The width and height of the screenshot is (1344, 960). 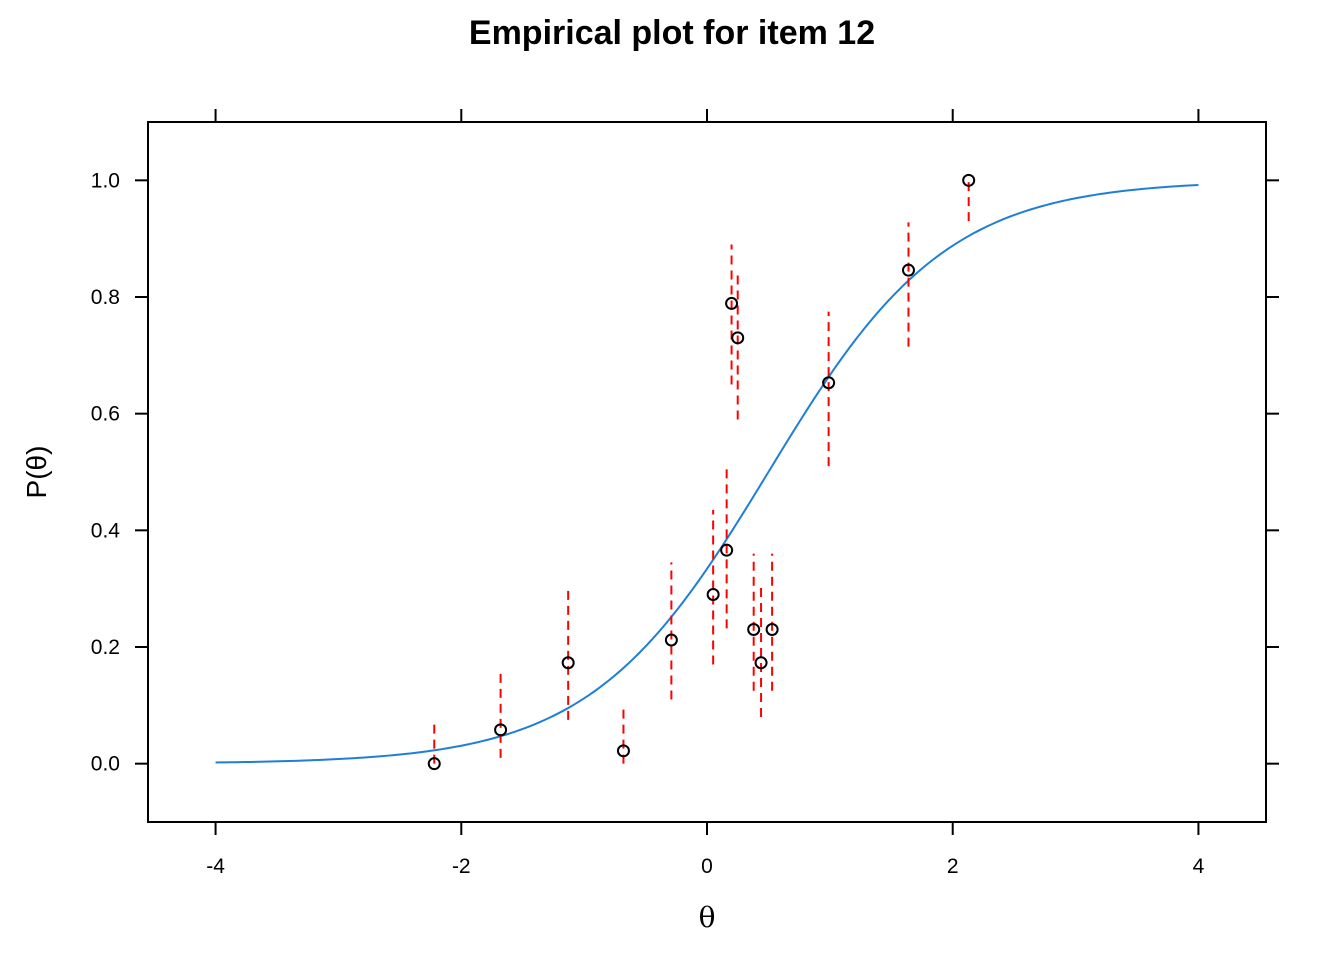 What do you see at coordinates (953, 866) in the screenshot?
I see `x-tick-label: 2` at bounding box center [953, 866].